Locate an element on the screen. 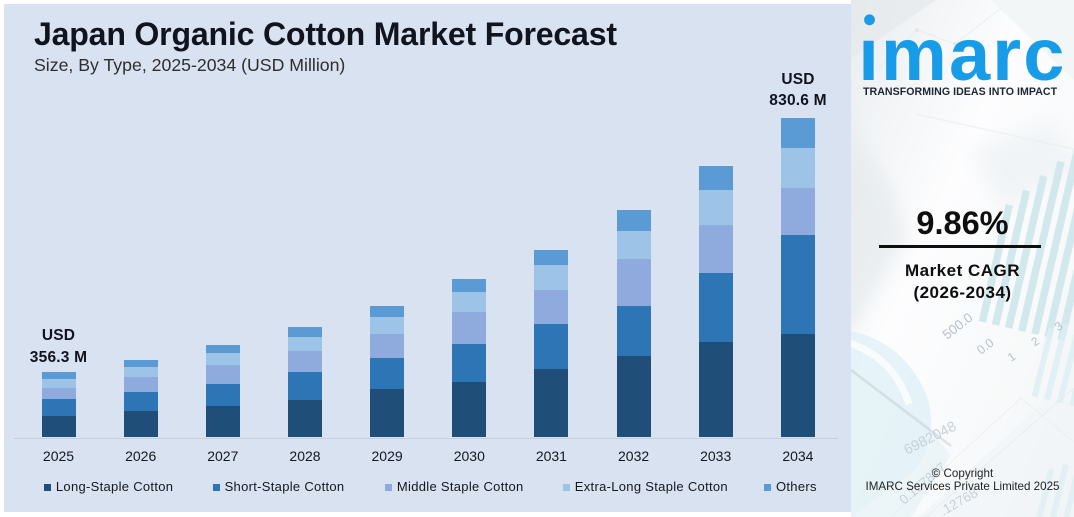  svg-text: 0.0 is located at coordinates (985, 347).